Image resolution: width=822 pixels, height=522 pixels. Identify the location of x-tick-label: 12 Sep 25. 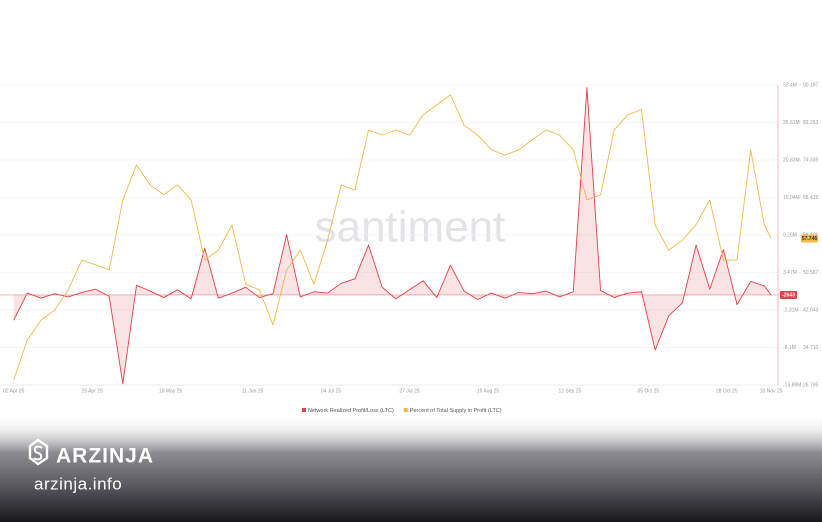
(569, 391).